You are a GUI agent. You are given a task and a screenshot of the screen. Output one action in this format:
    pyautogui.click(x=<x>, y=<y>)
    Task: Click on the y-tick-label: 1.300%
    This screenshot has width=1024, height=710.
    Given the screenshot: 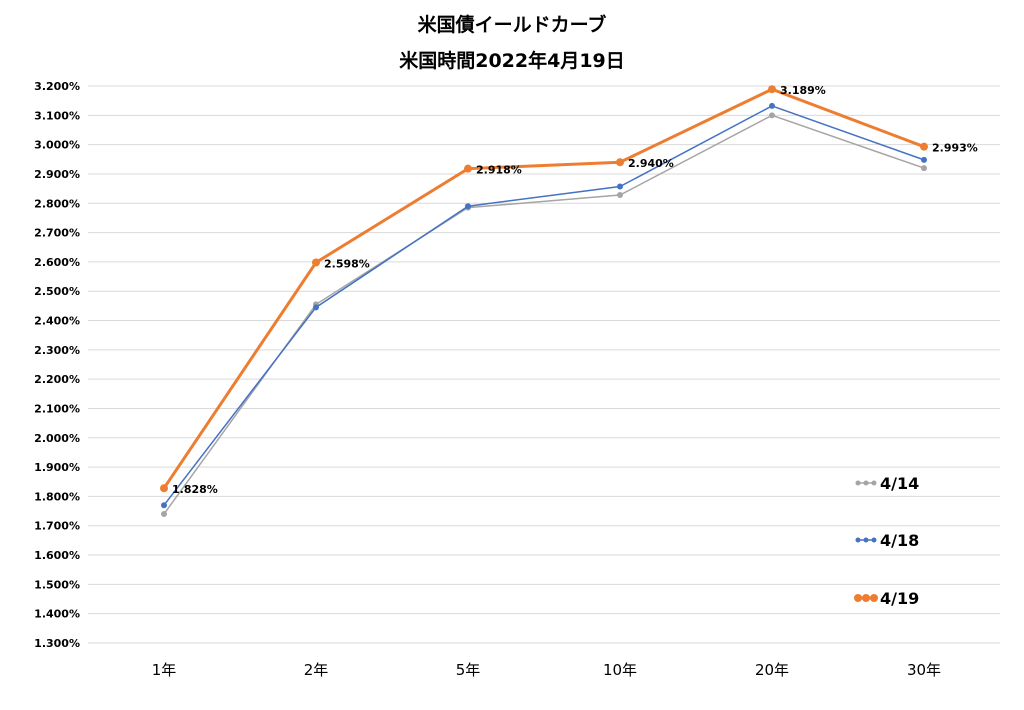 What is the action you would take?
    pyautogui.click(x=57, y=643)
    